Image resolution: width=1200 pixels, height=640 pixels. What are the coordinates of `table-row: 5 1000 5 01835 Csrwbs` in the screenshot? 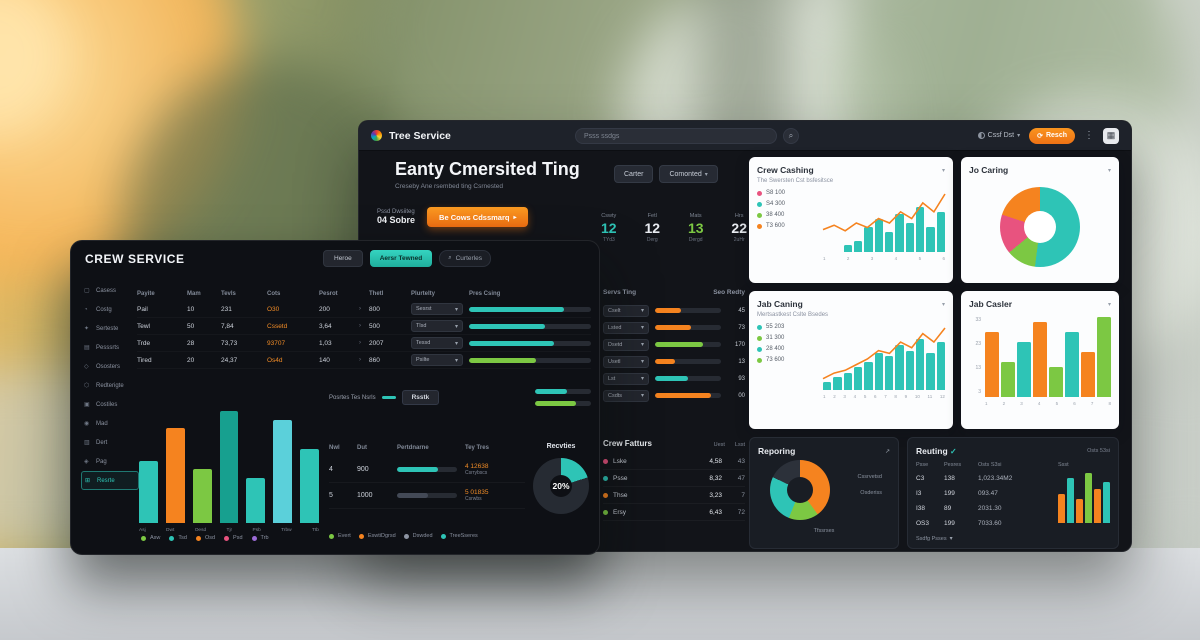 It's located at (427, 496).